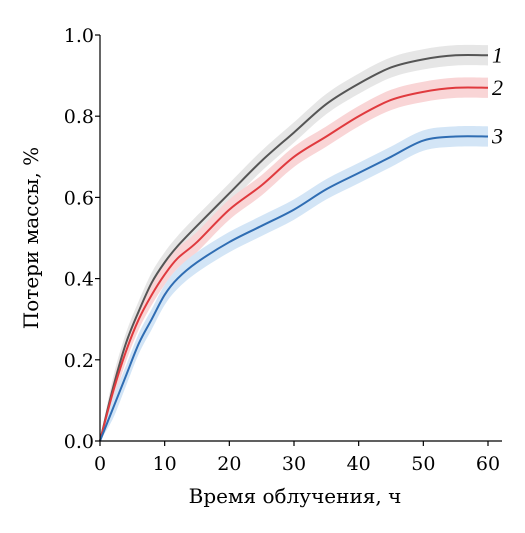  What do you see at coordinates (165, 464) in the screenshot?
I see `x-tick-label: 10` at bounding box center [165, 464].